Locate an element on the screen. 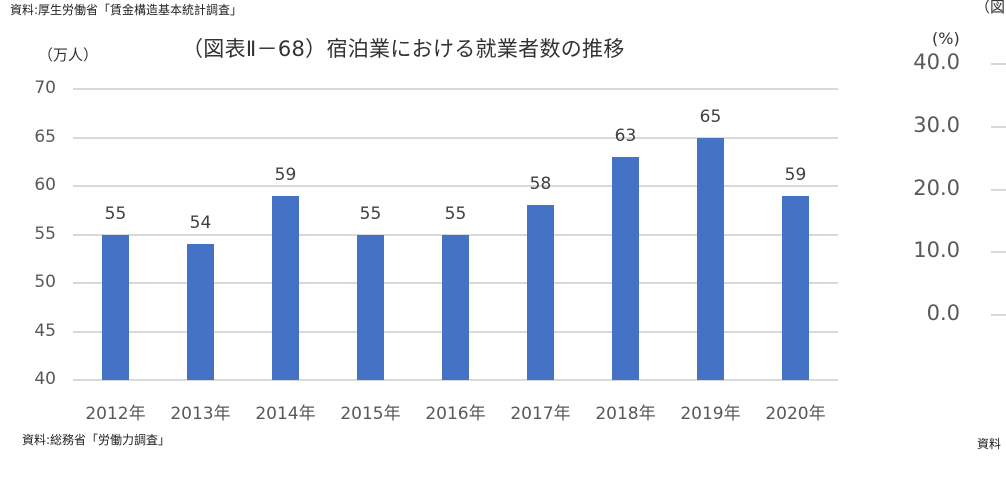 The image size is (1006, 477). data-label: 58 is located at coordinates (540, 184).